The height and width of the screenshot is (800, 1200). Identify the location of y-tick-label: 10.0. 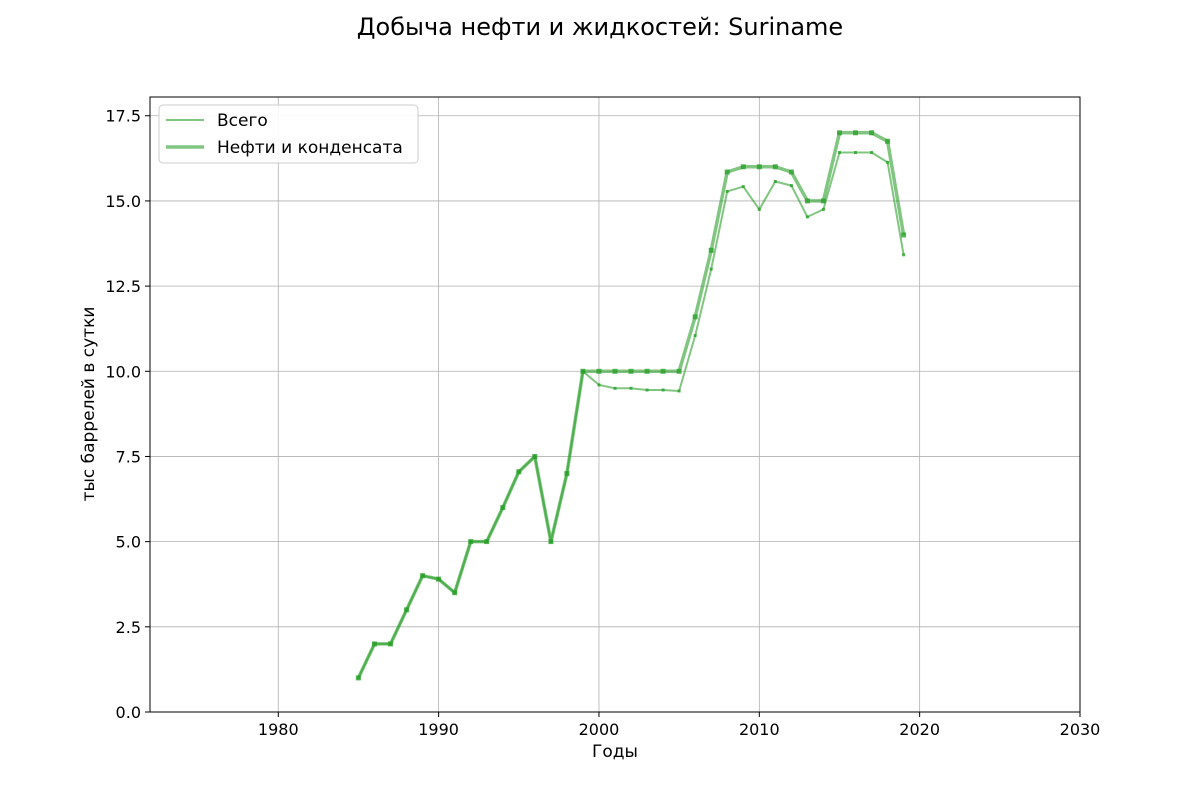
(123, 371).